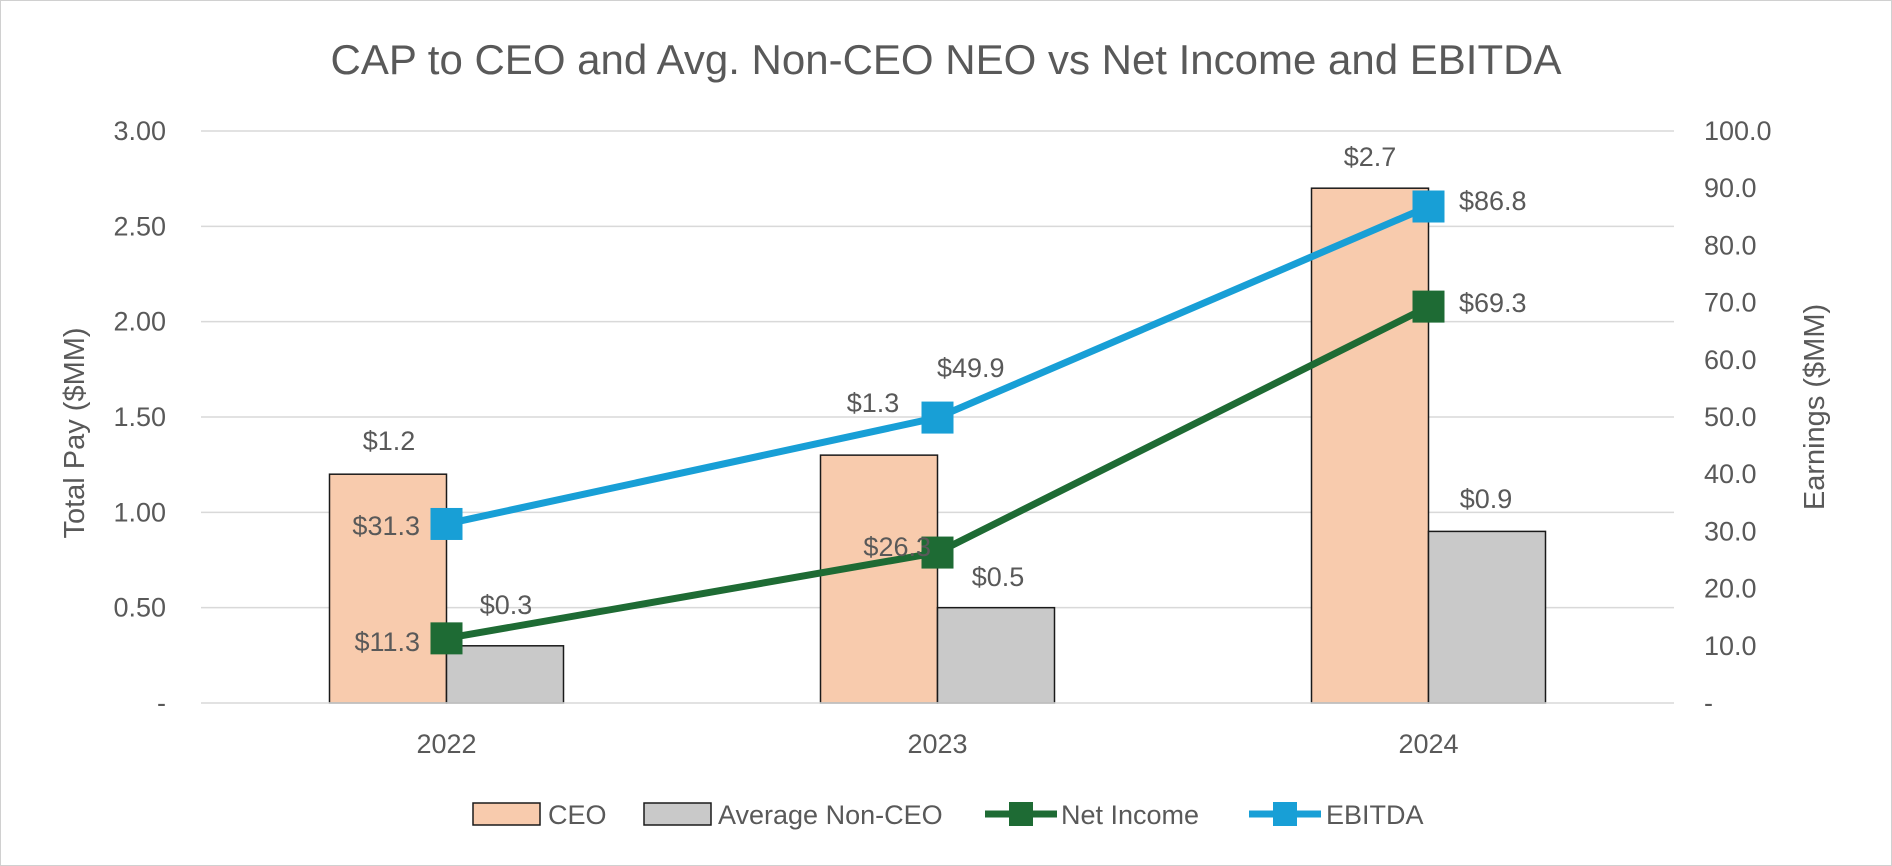 This screenshot has width=1892, height=866. Describe the element at coordinates (386, 526) in the screenshot. I see `data-label: $31.3` at that location.